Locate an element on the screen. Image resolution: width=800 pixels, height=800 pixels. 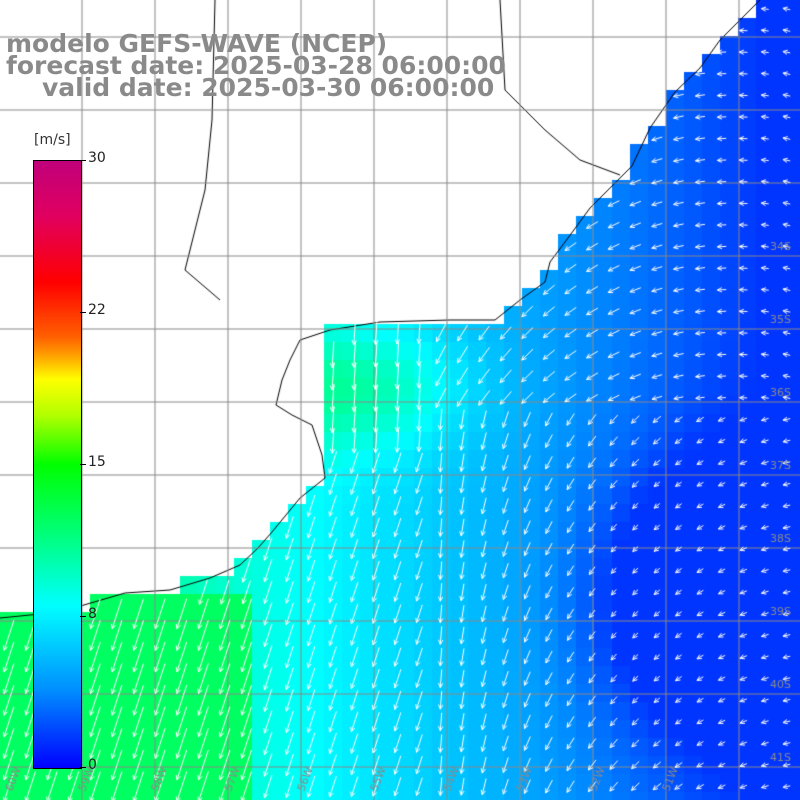
colorbar-label-8: 8 is located at coordinates (92, 614).